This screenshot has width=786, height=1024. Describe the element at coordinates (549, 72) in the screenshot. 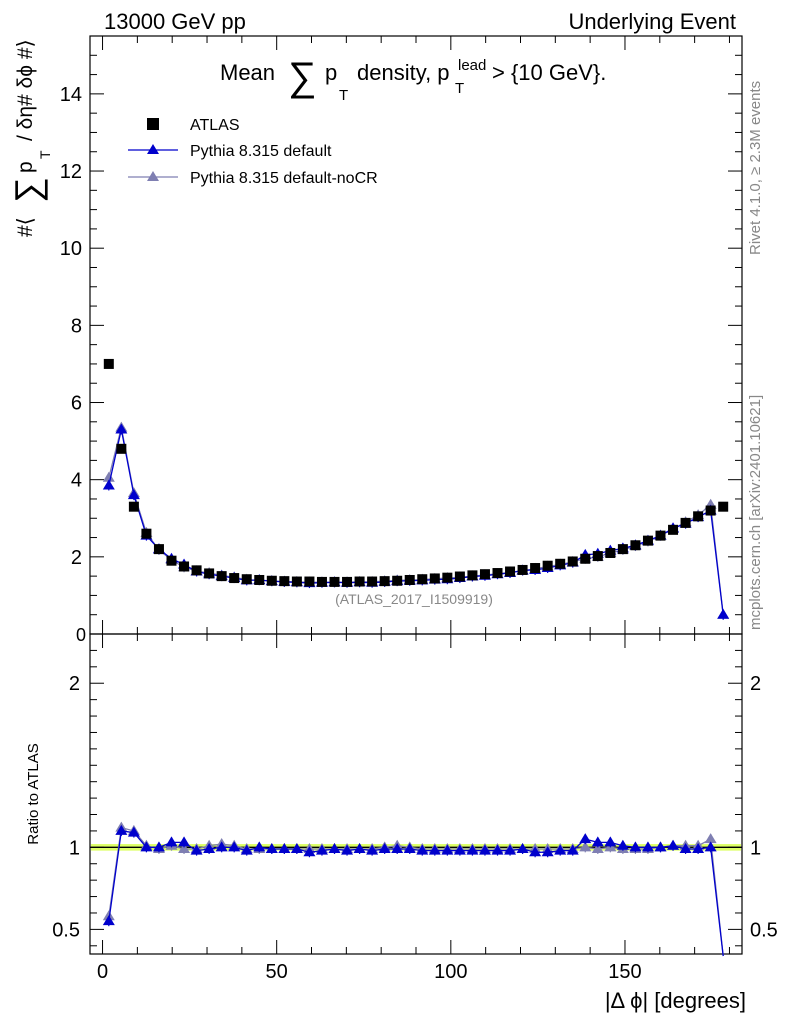

I see `title-threshold: > {10 GeV}.` at that location.